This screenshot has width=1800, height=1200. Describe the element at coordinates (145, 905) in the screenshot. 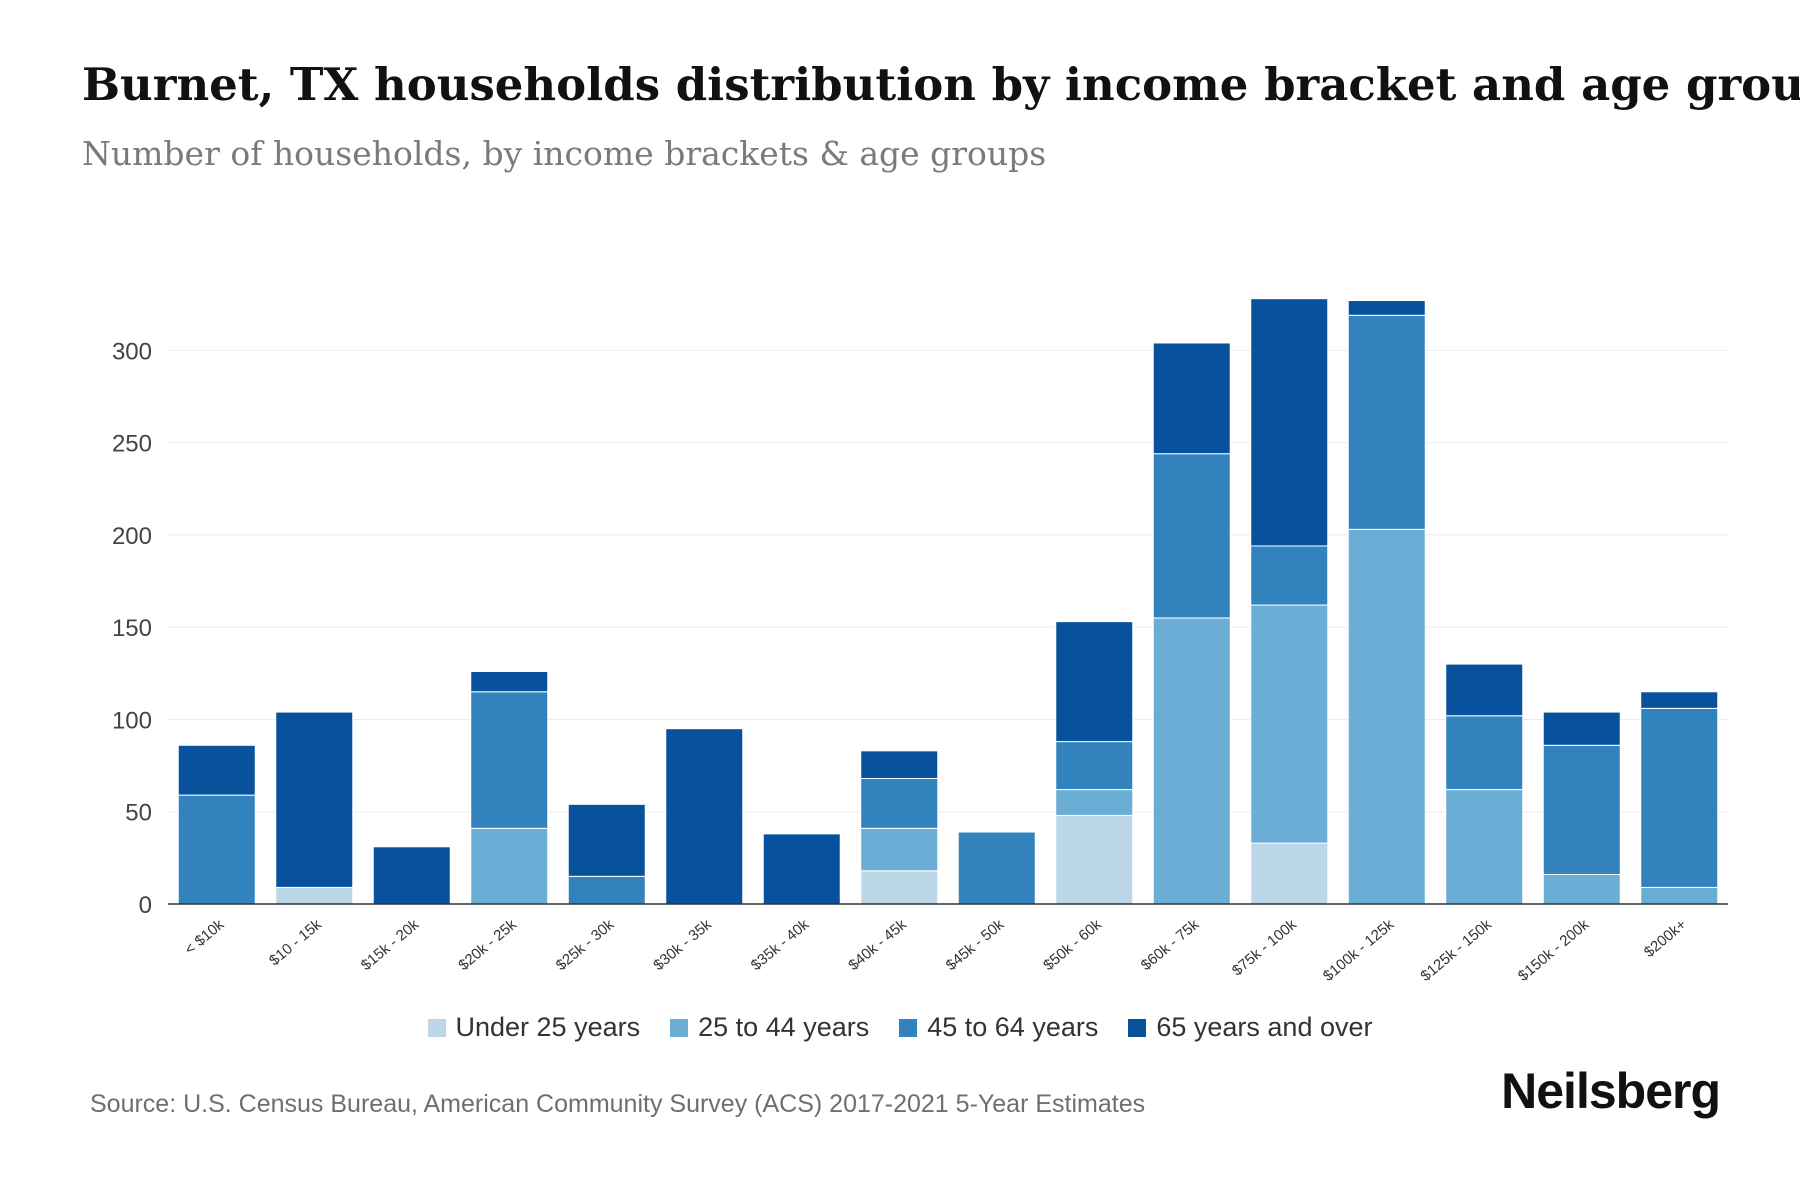

I see `y-tick-label: 0` at that location.